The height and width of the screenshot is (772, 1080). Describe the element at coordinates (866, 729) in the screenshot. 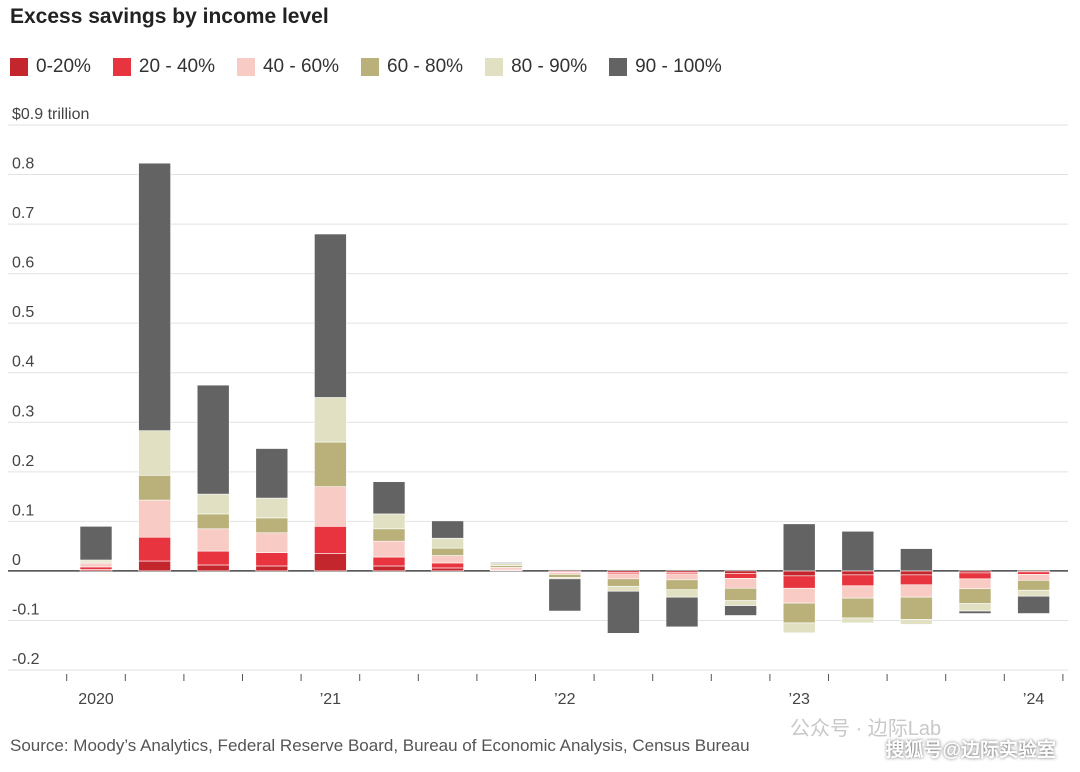

I see `wechat-watermark: 公众号 · 边际Lab` at that location.